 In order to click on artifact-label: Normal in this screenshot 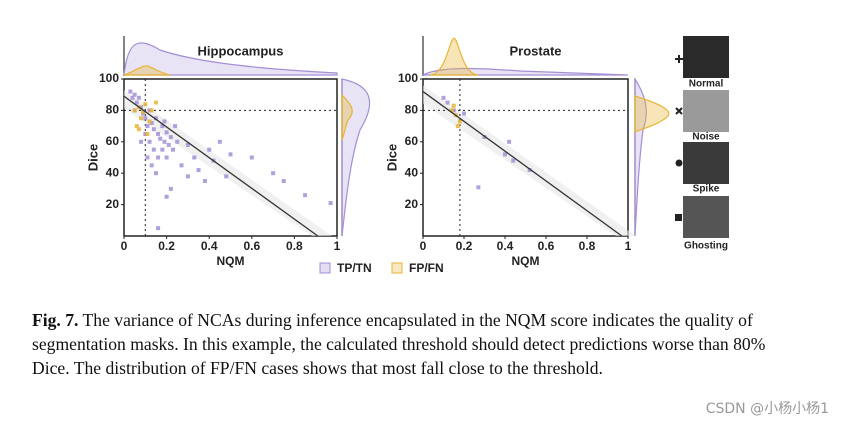, I will do `click(706, 84)`.